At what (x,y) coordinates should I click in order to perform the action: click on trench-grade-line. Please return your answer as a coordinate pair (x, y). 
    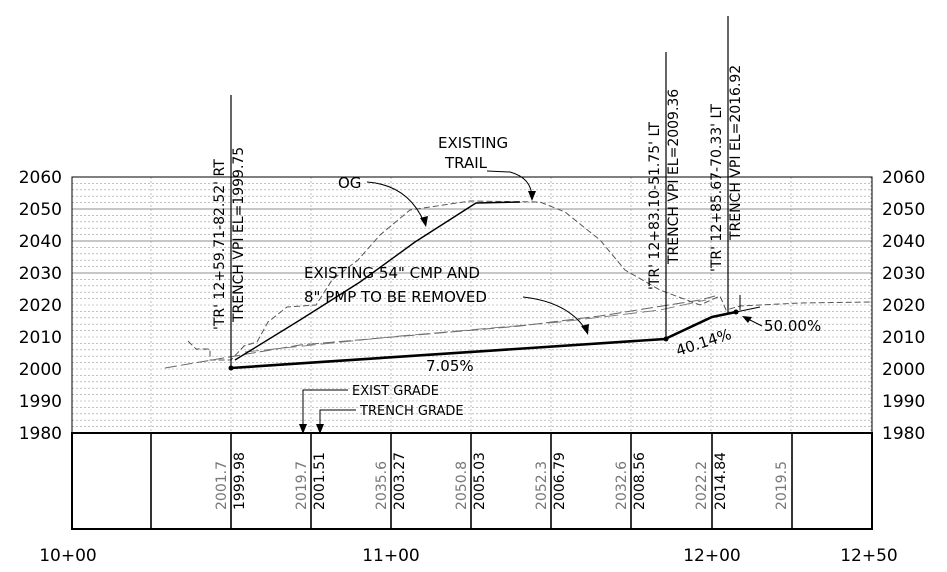
    Looking at the image, I should click on (483, 340).